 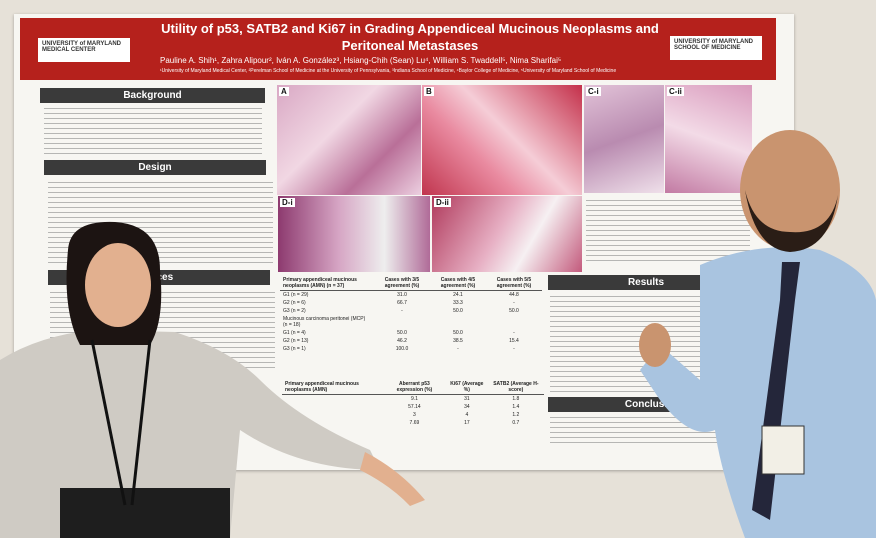 What do you see at coordinates (294, 303) in the screenshot?
I see `table-cell: G2 (n = 6)` at bounding box center [294, 303].